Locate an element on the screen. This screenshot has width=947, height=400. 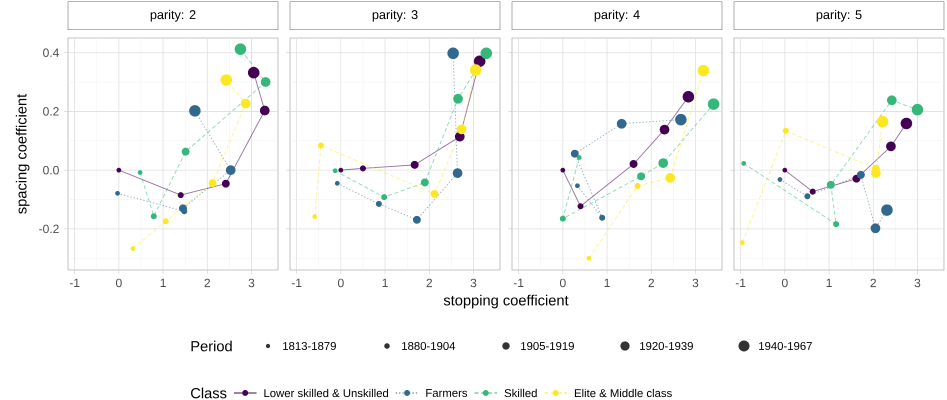
legend-title: Class is located at coordinates (208, 393).